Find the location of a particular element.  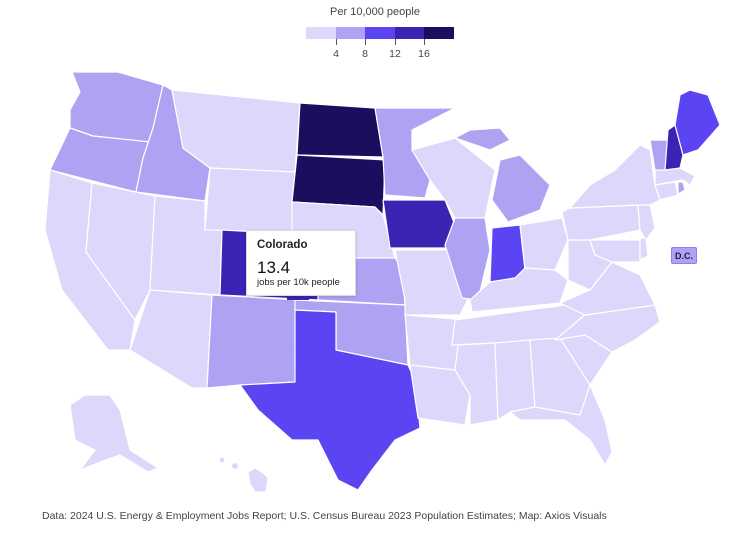

state-louisiana is located at coordinates (440, 395).